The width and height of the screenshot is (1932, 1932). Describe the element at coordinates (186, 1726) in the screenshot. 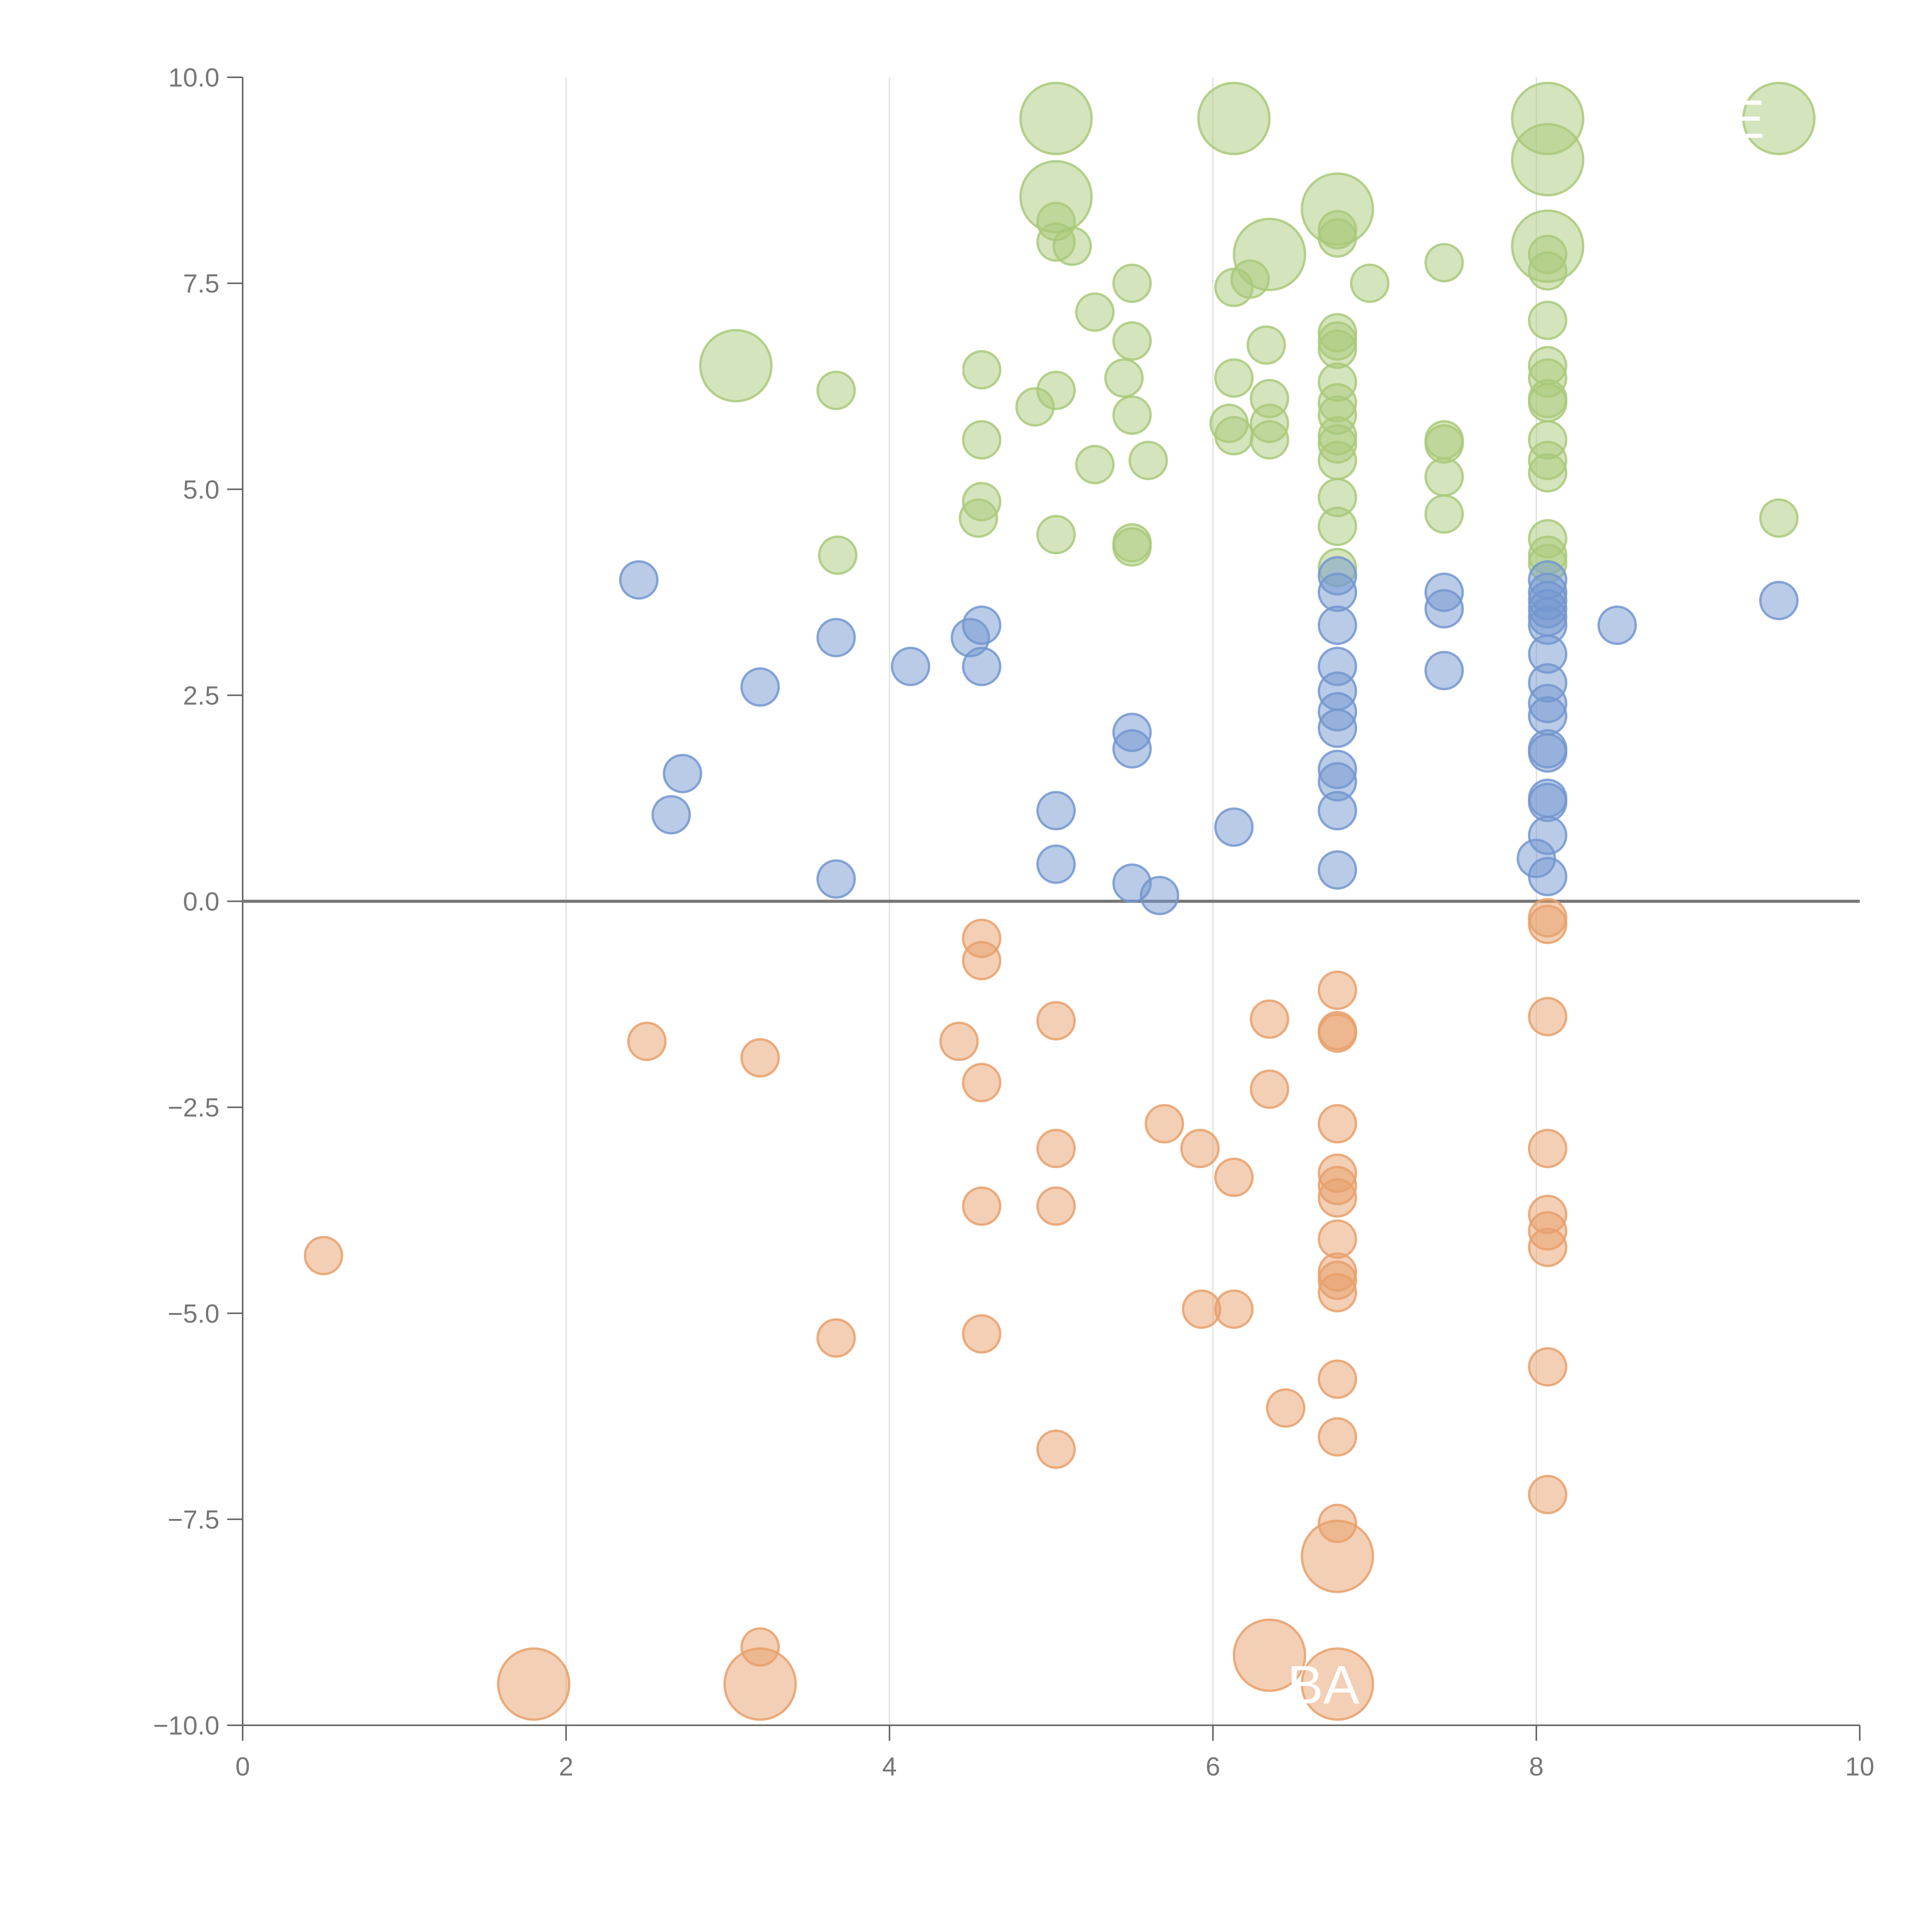

I see `y-tick-label: −10.0` at that location.